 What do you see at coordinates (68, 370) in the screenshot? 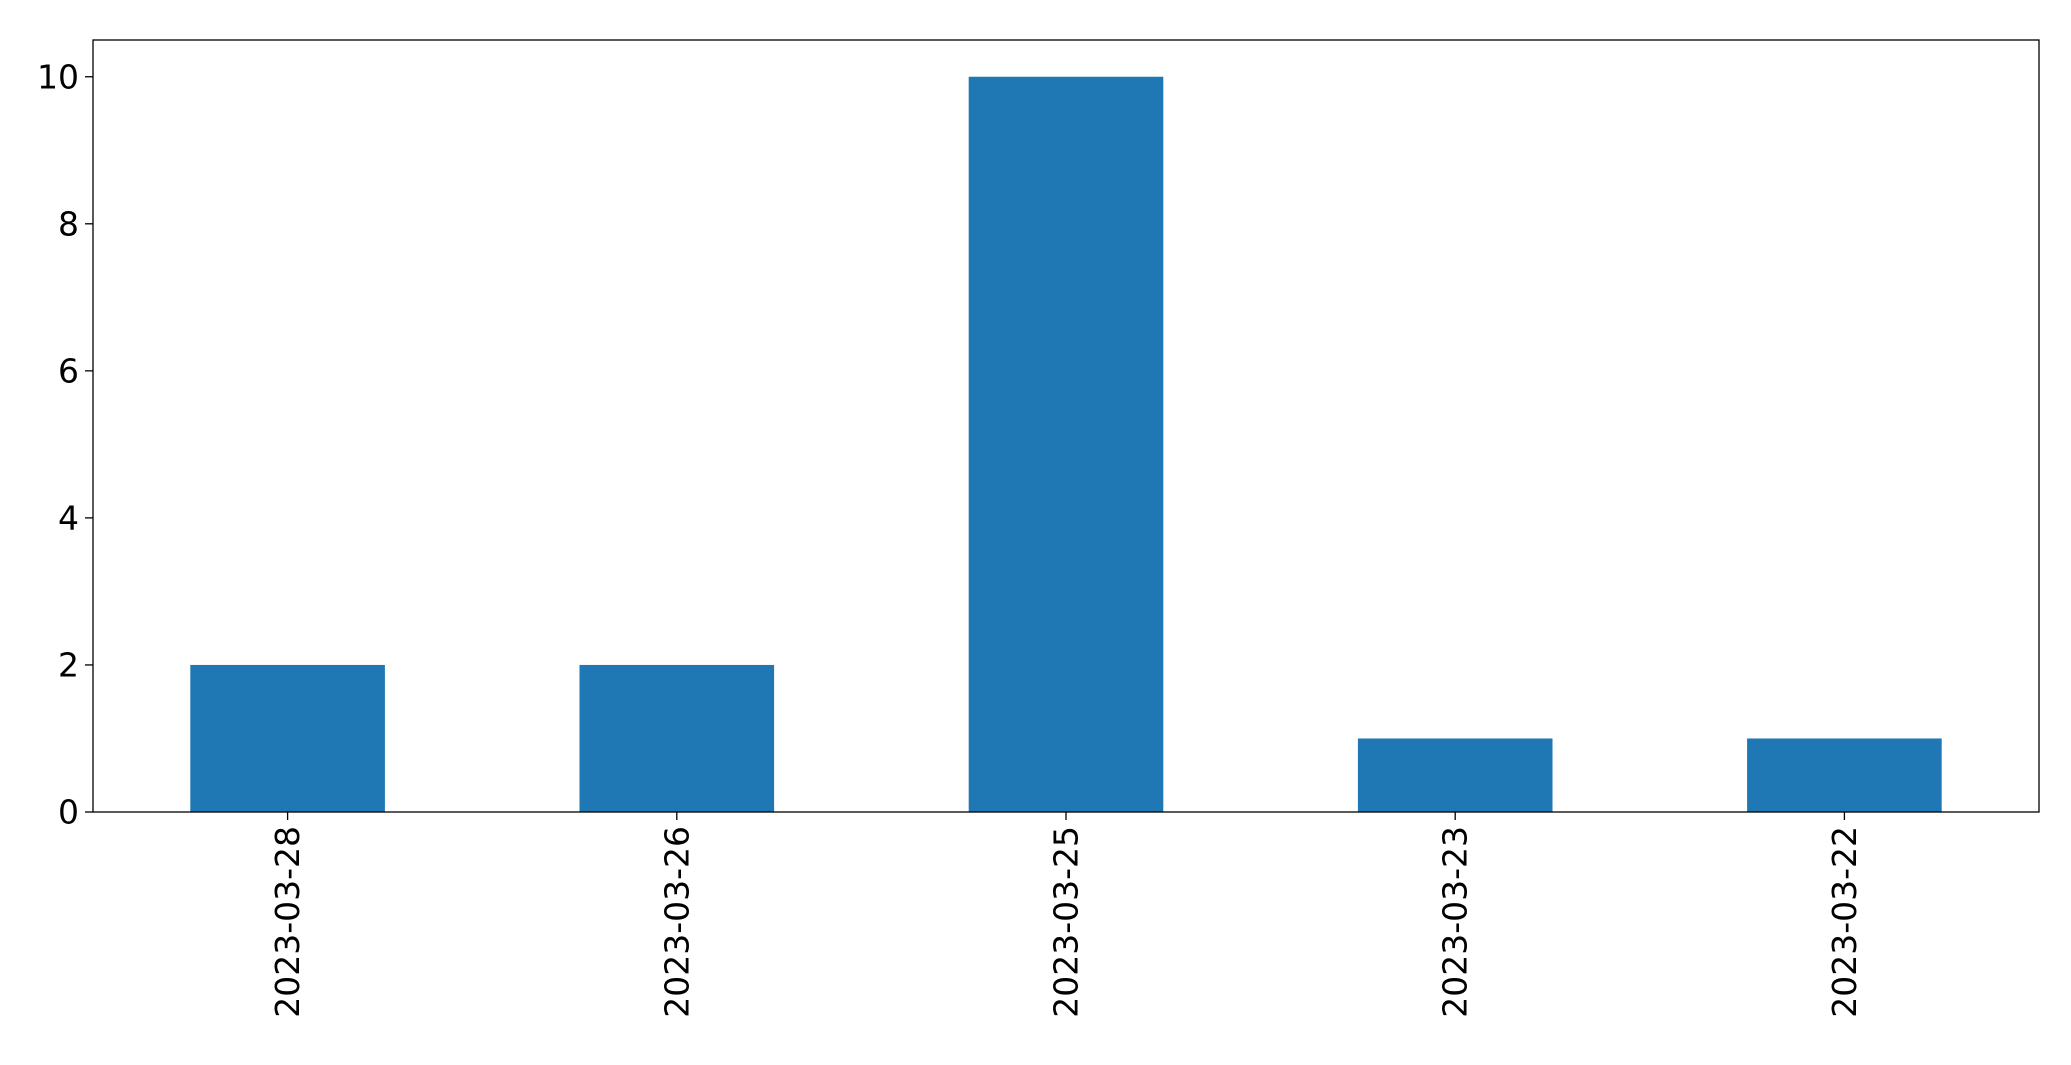
I see `y-tick-label: 6` at bounding box center [68, 370].